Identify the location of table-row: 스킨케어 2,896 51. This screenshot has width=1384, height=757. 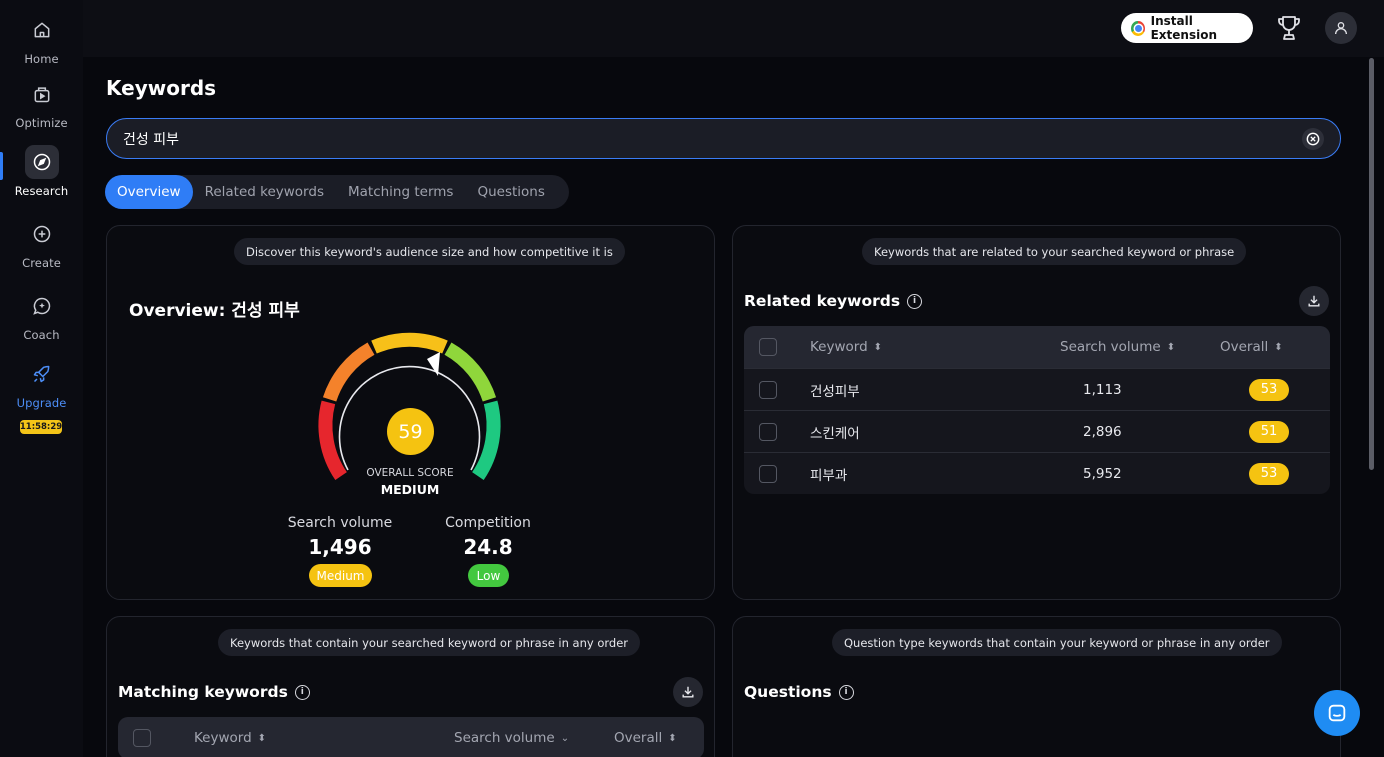
(1037, 431).